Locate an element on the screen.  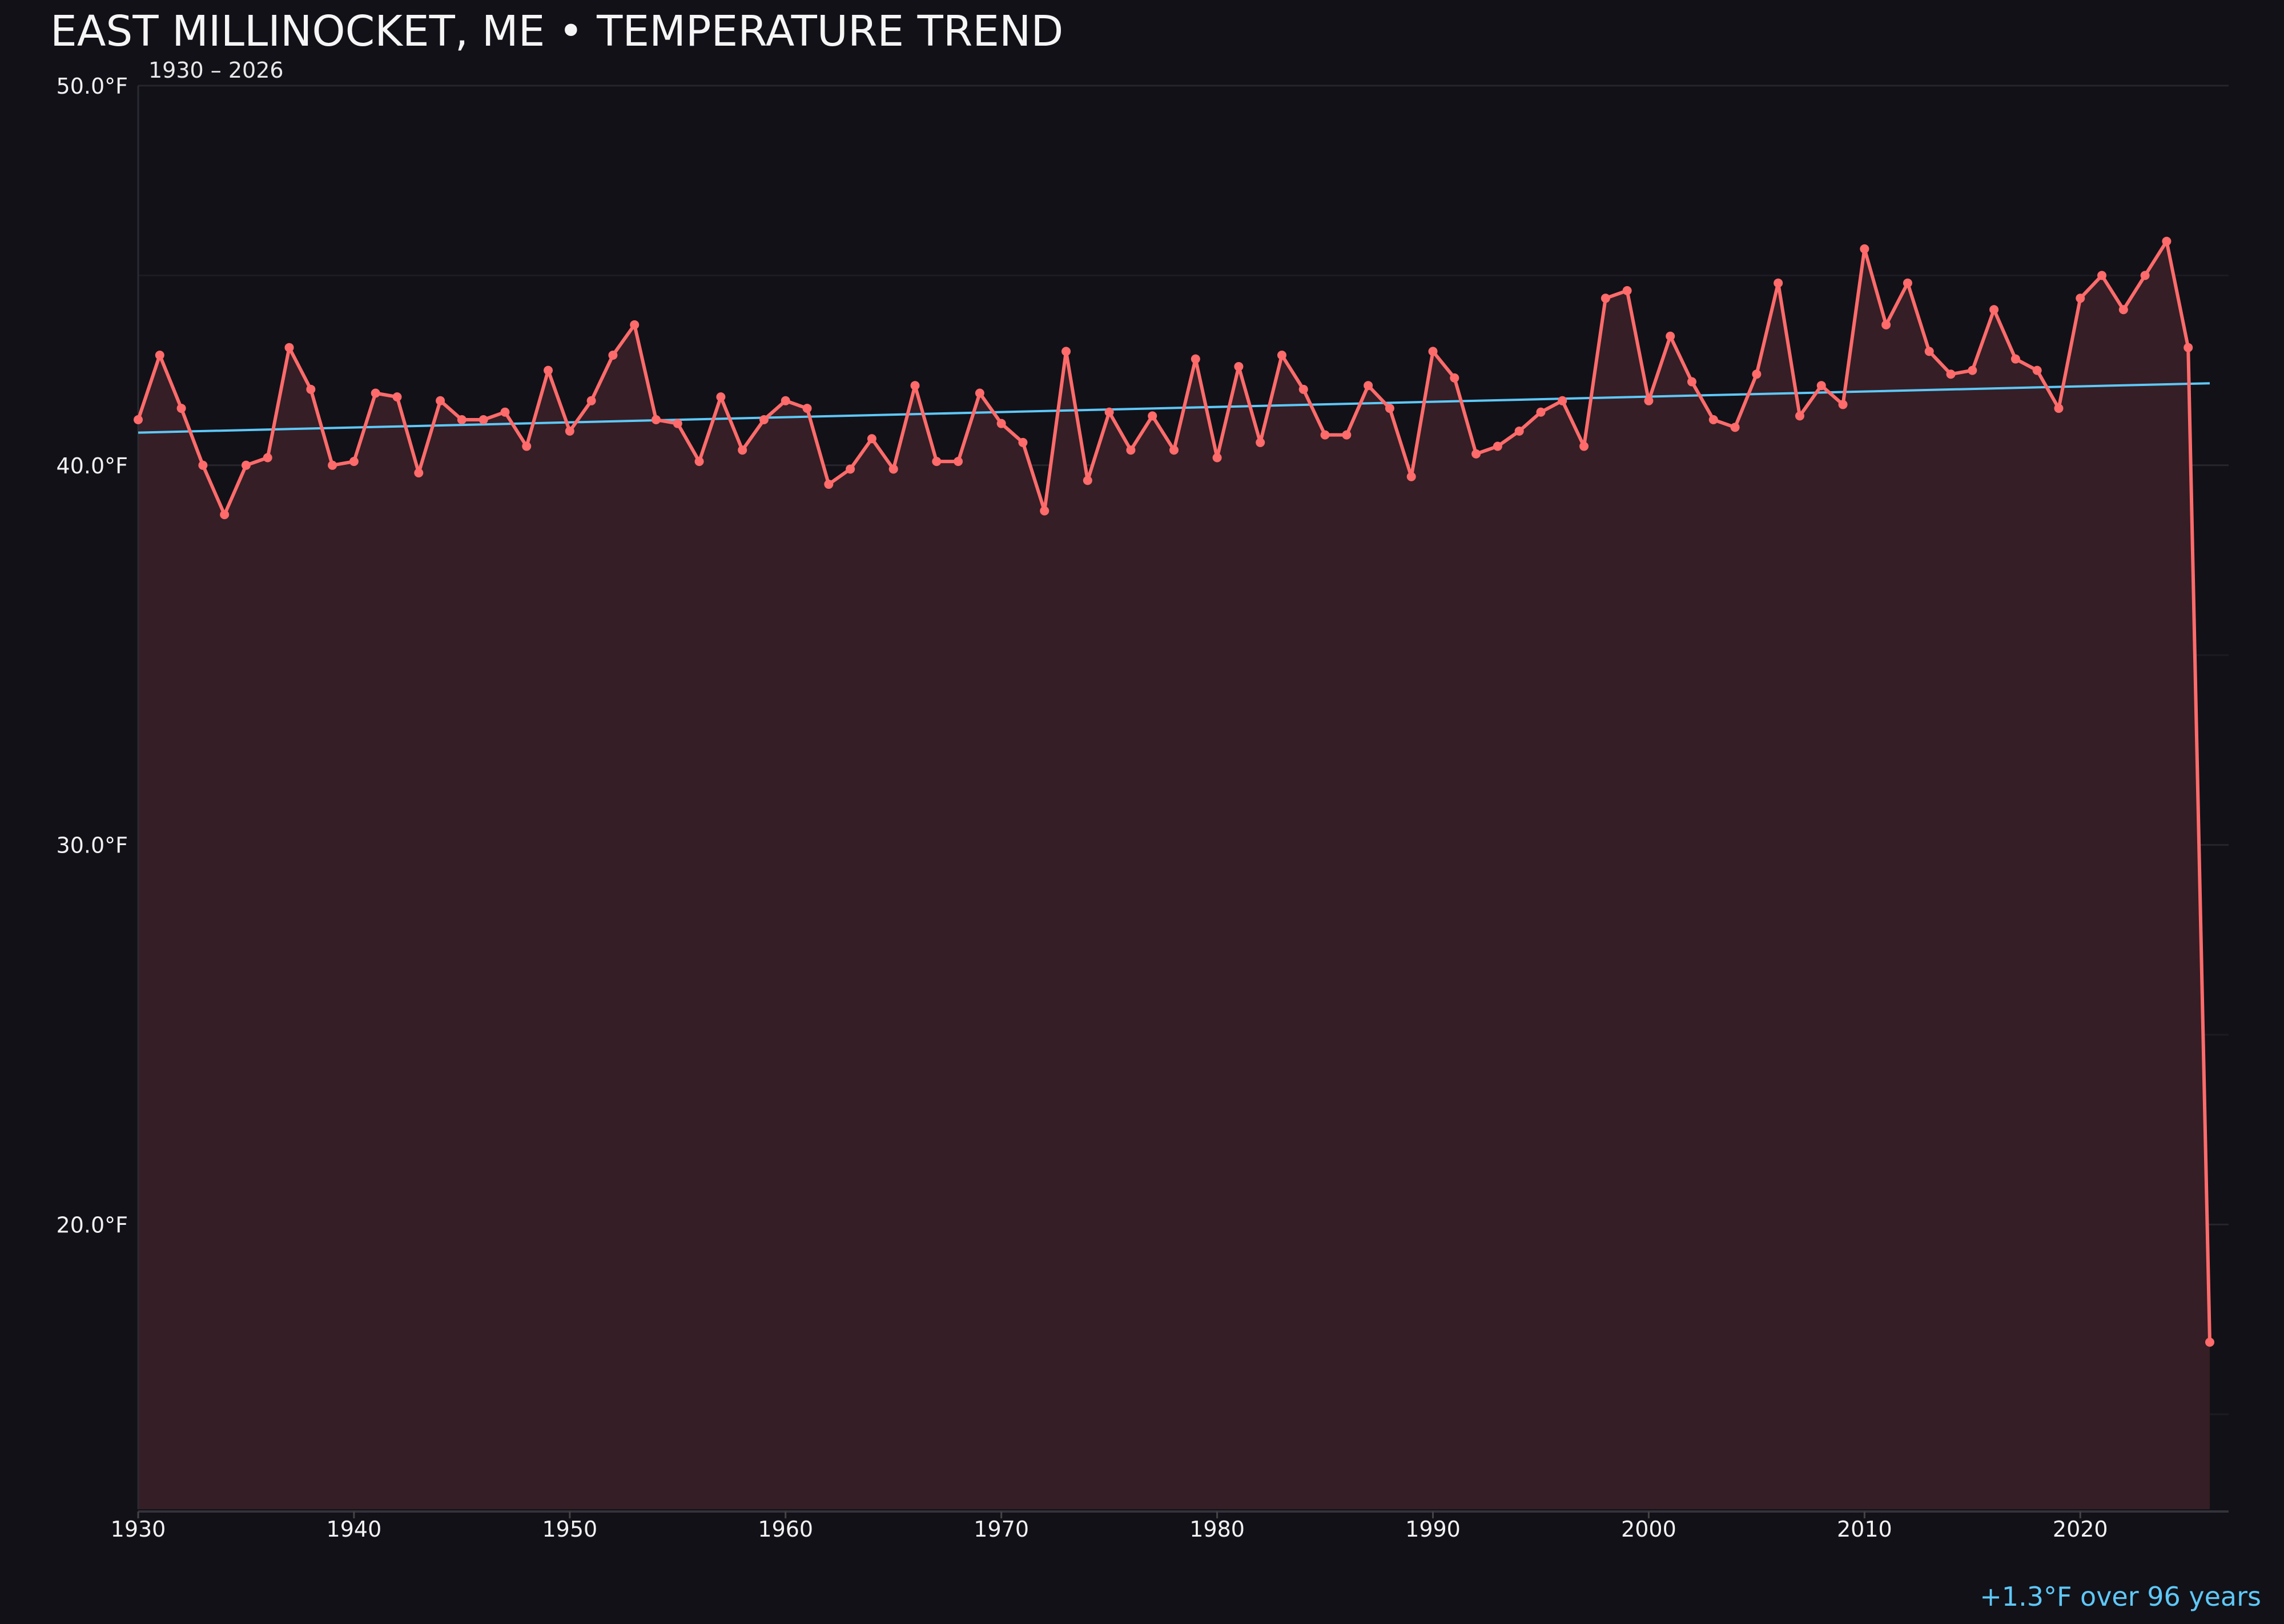
data-point-1949 is located at coordinates (548, 370).